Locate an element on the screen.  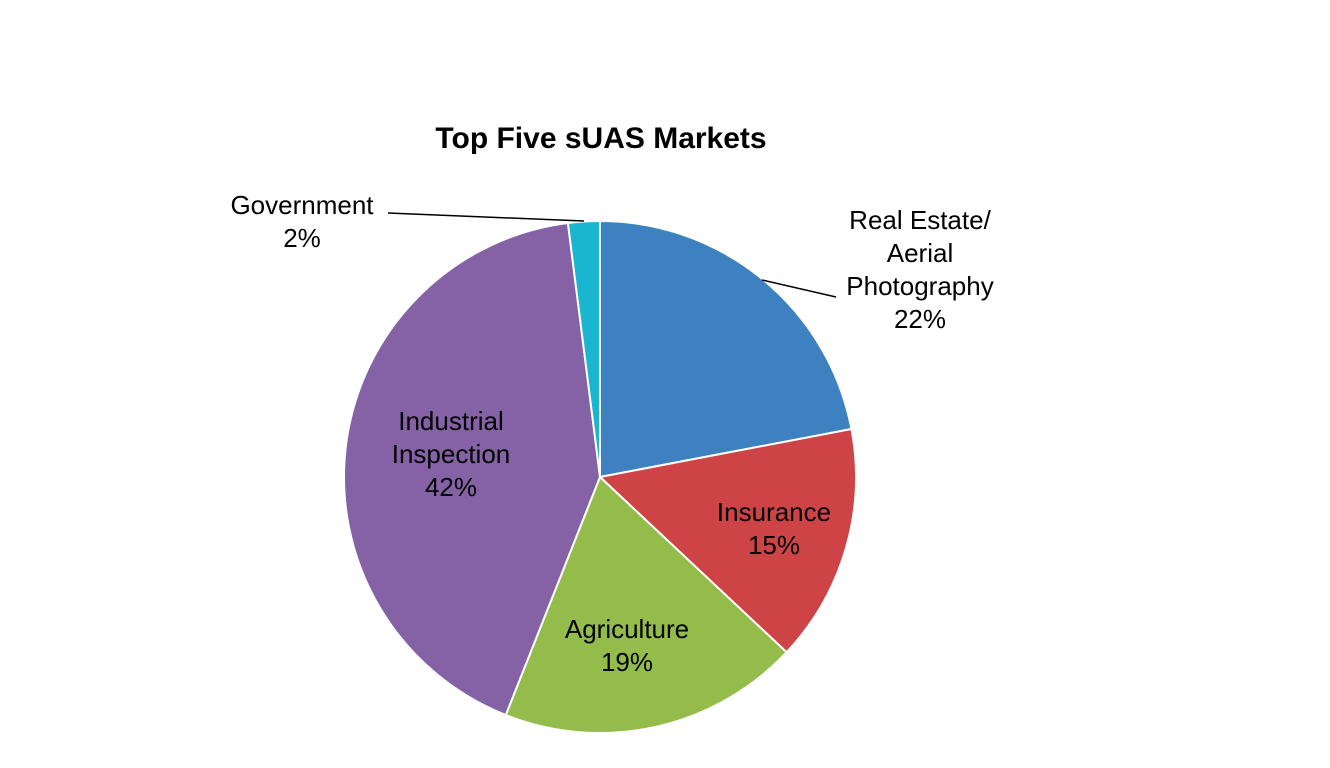
slice-label-government: Government 2% is located at coordinates (302, 221).